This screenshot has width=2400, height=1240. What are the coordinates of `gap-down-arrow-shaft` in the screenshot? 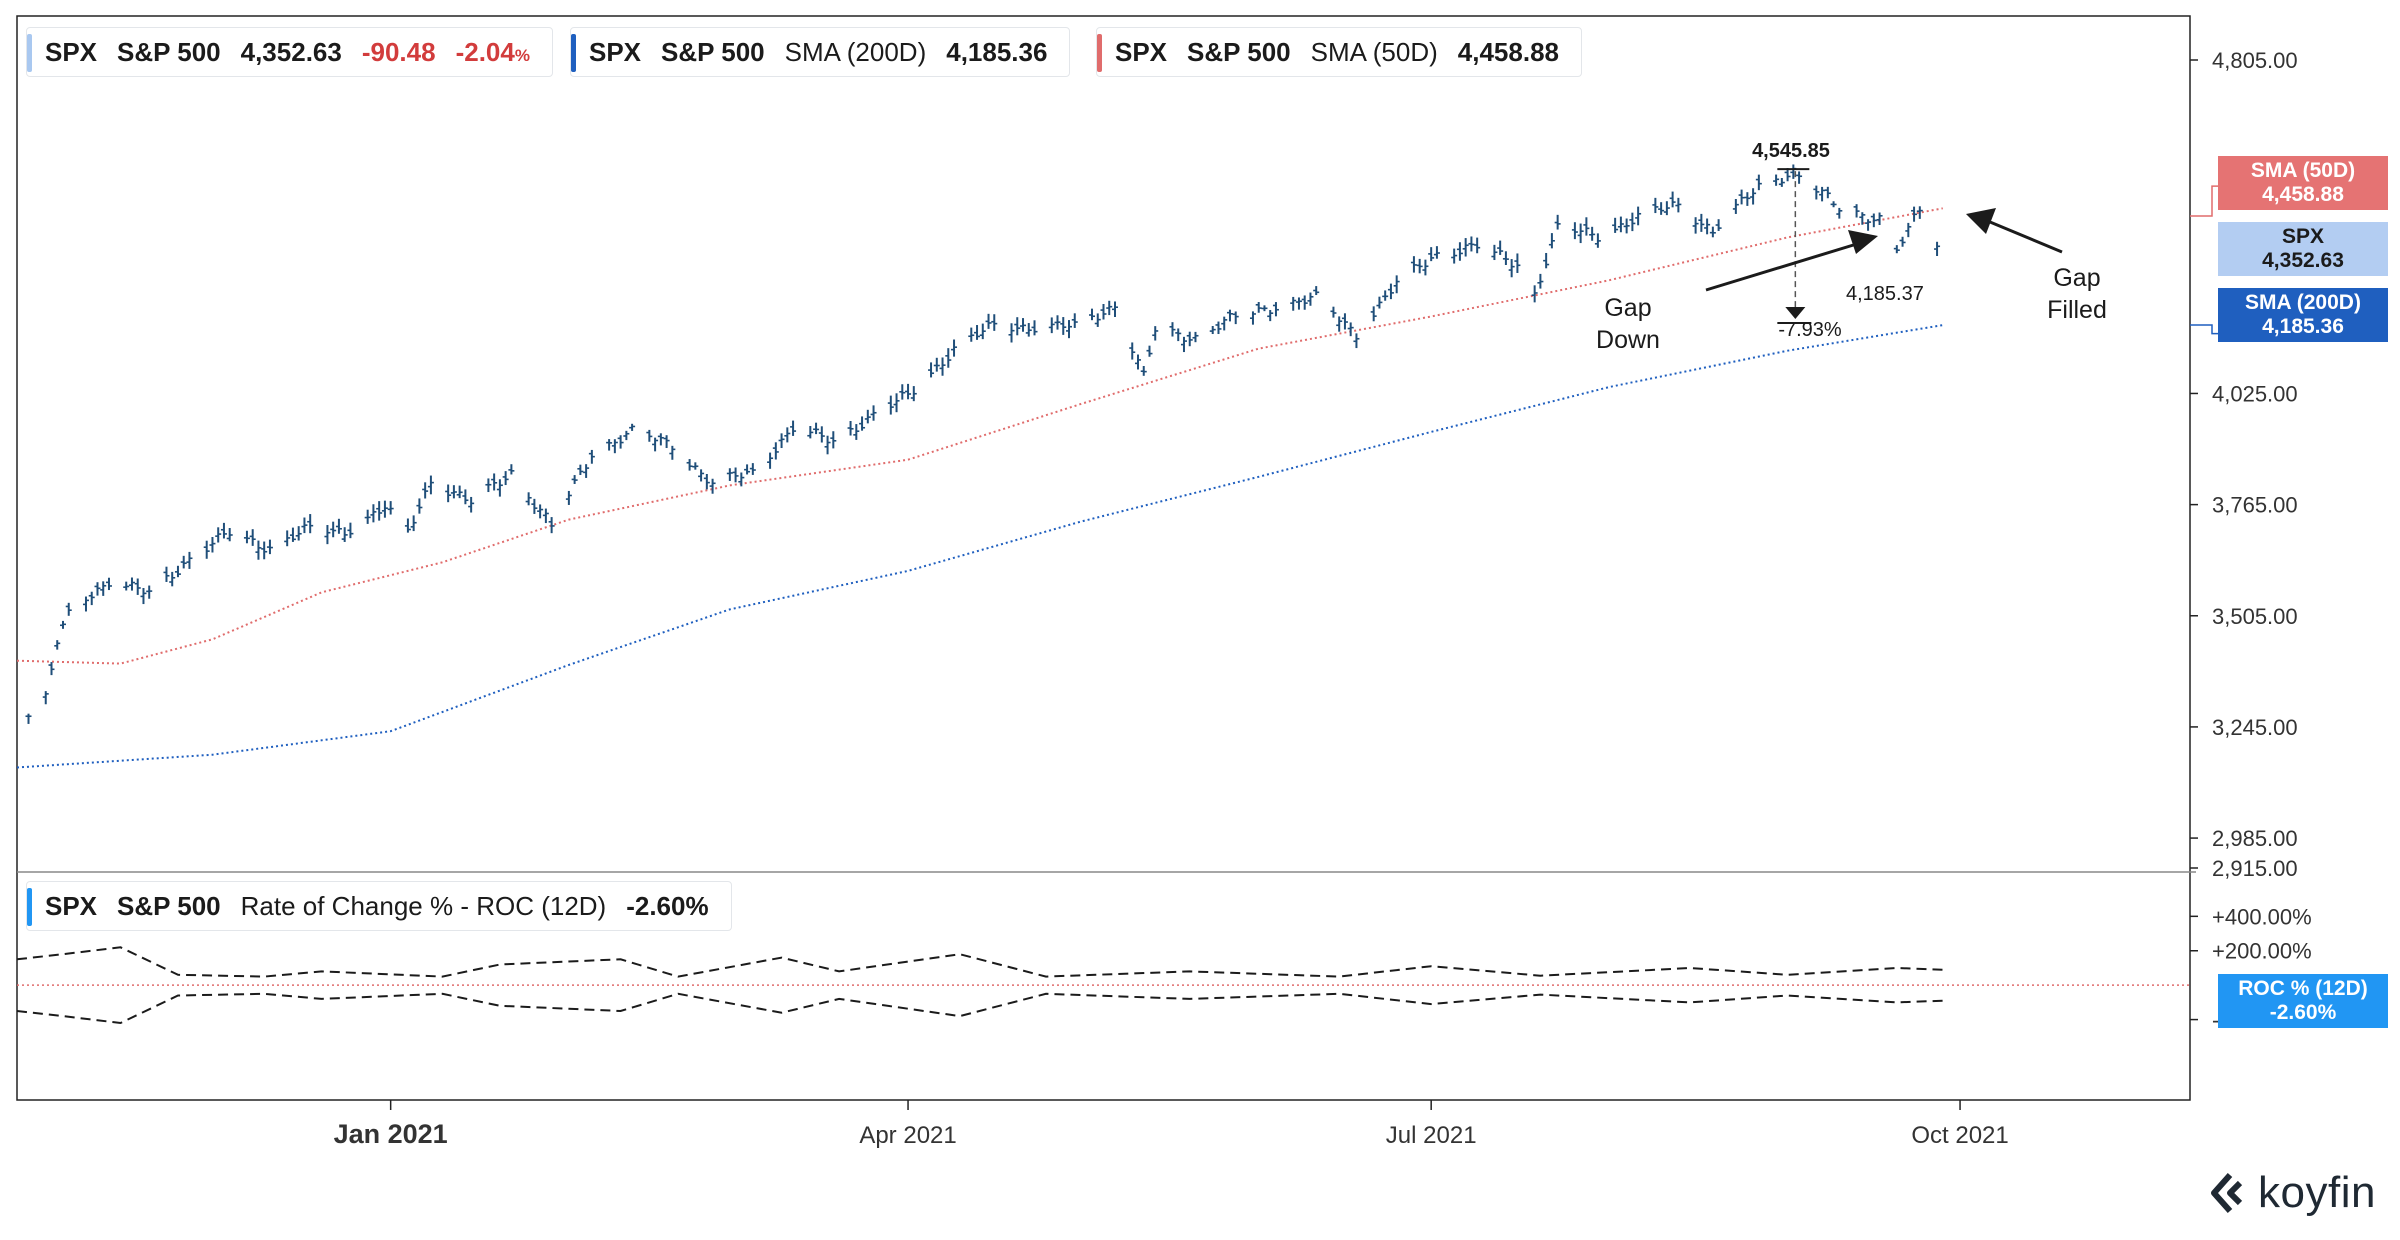 It's located at (1783, 266).